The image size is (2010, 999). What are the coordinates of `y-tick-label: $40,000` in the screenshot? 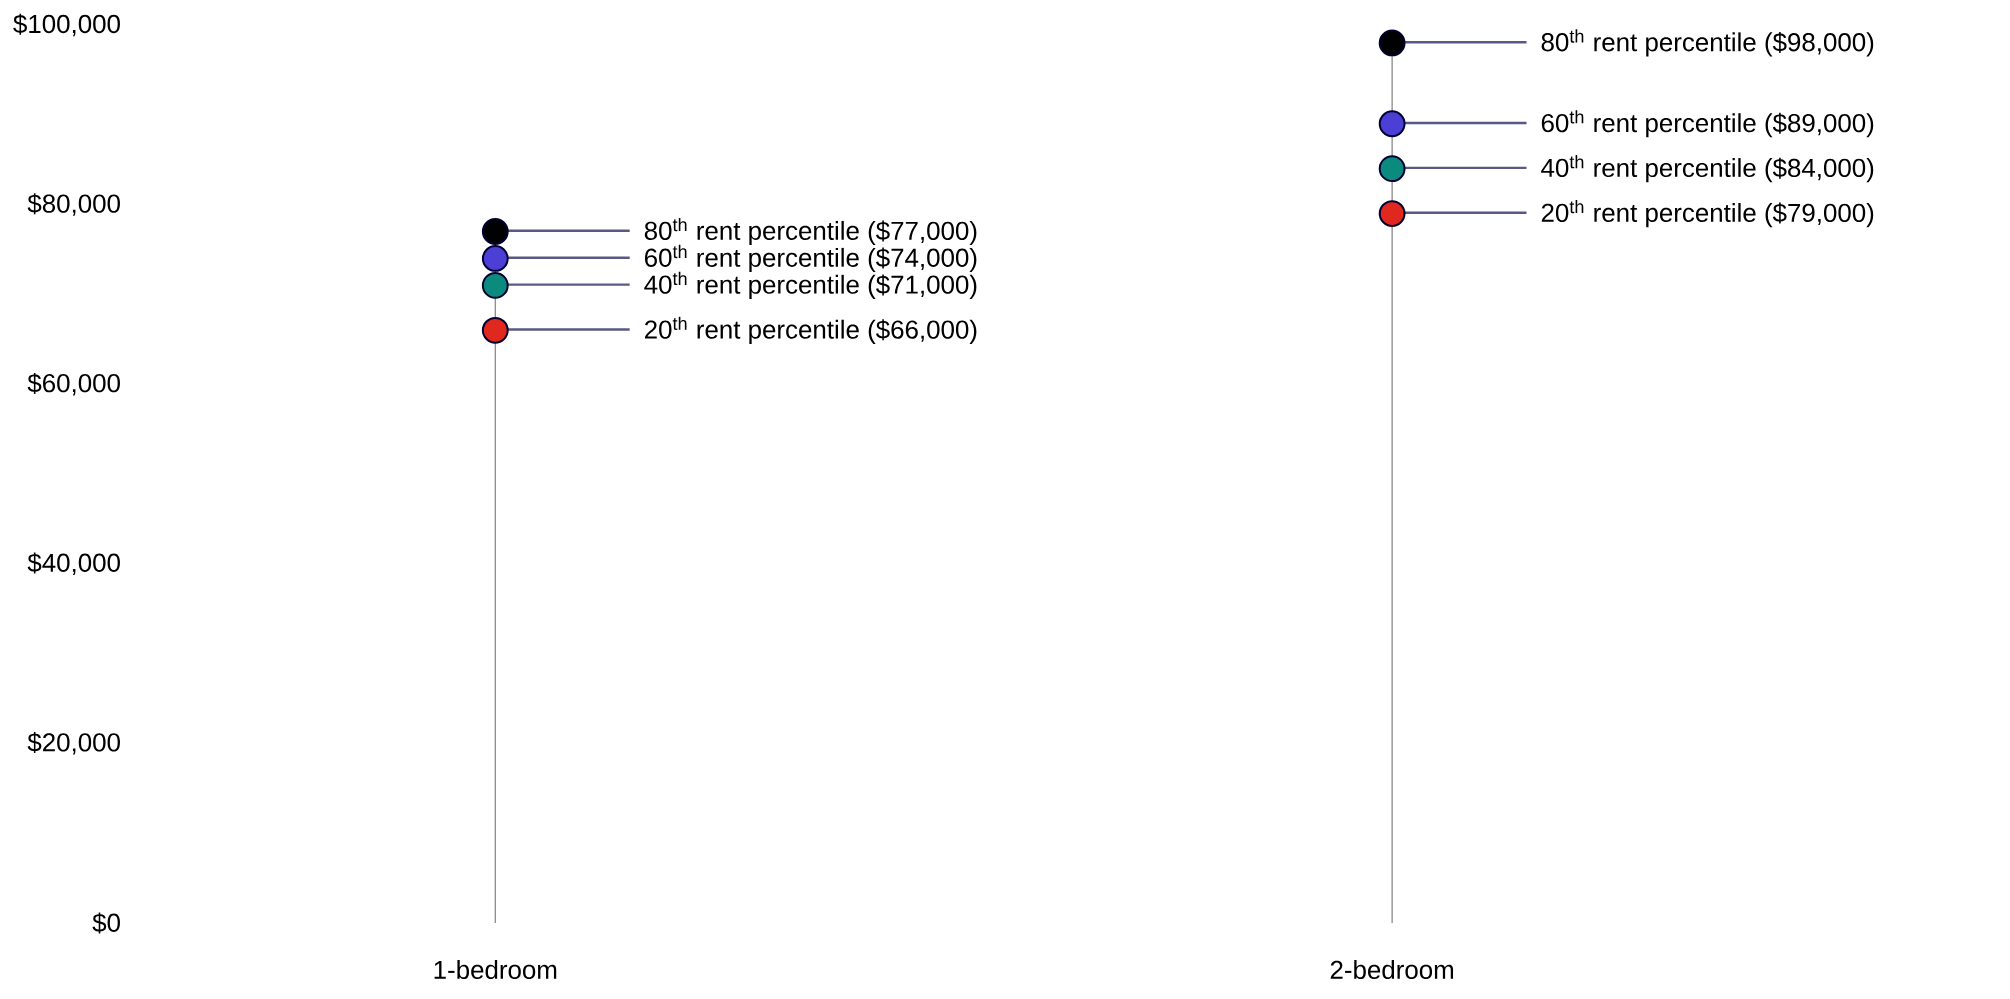 It's located at (73, 564).